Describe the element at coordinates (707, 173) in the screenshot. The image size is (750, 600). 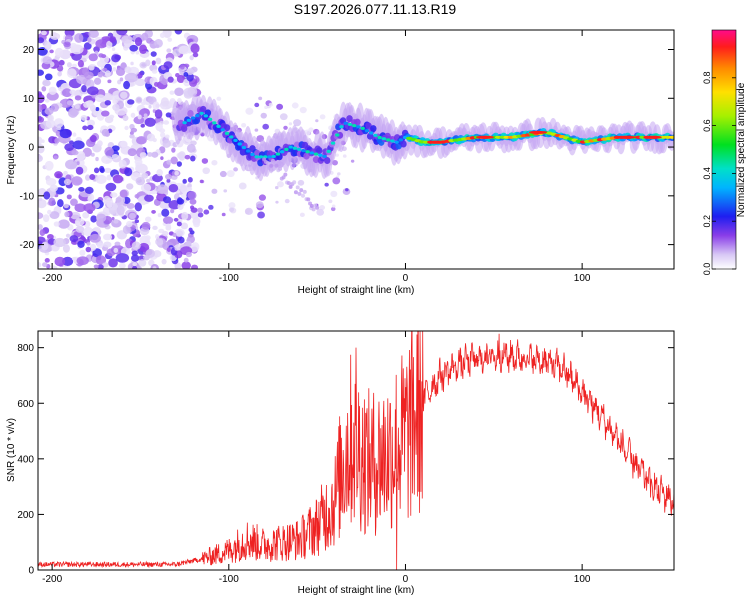
I see `colorbar-tick-label: 0.4` at that location.